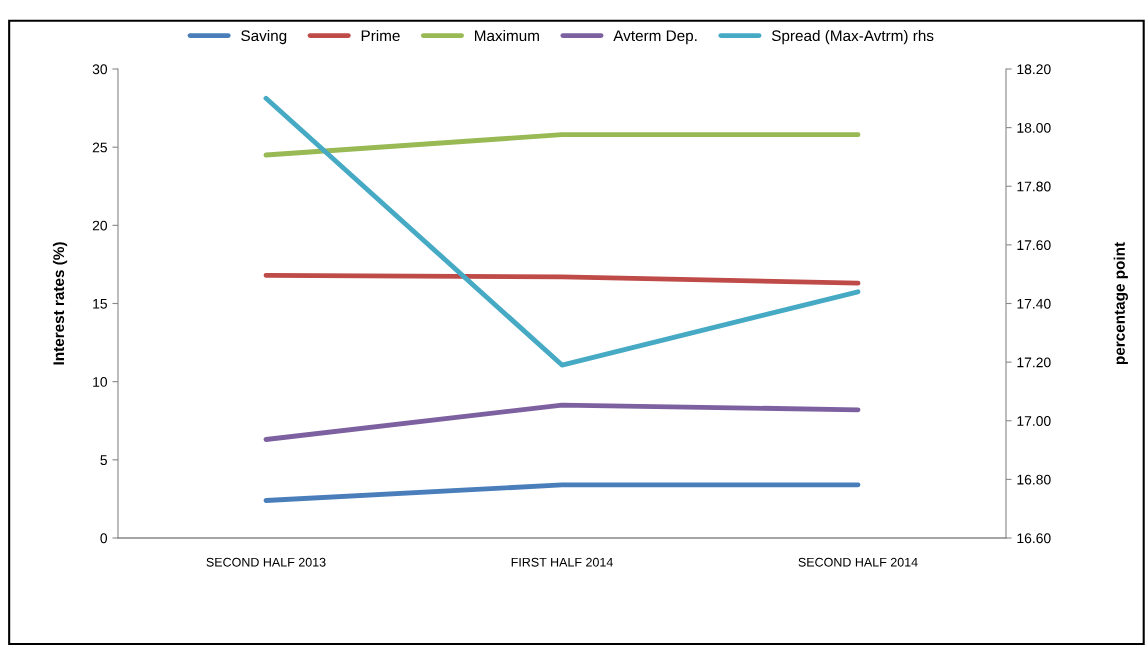 Image resolution: width=1146 pixels, height=646 pixels. I want to click on y-tick-label: 0, so click(104, 538).